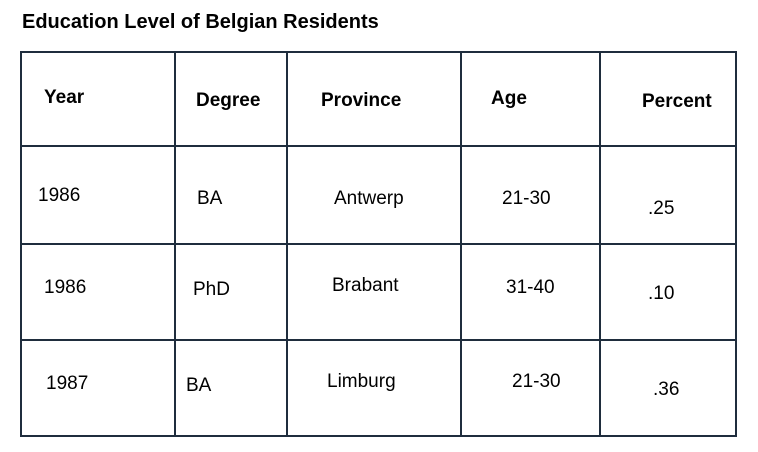  Describe the element at coordinates (365, 285) in the screenshot. I see `table-cell-province: Brabant` at that location.